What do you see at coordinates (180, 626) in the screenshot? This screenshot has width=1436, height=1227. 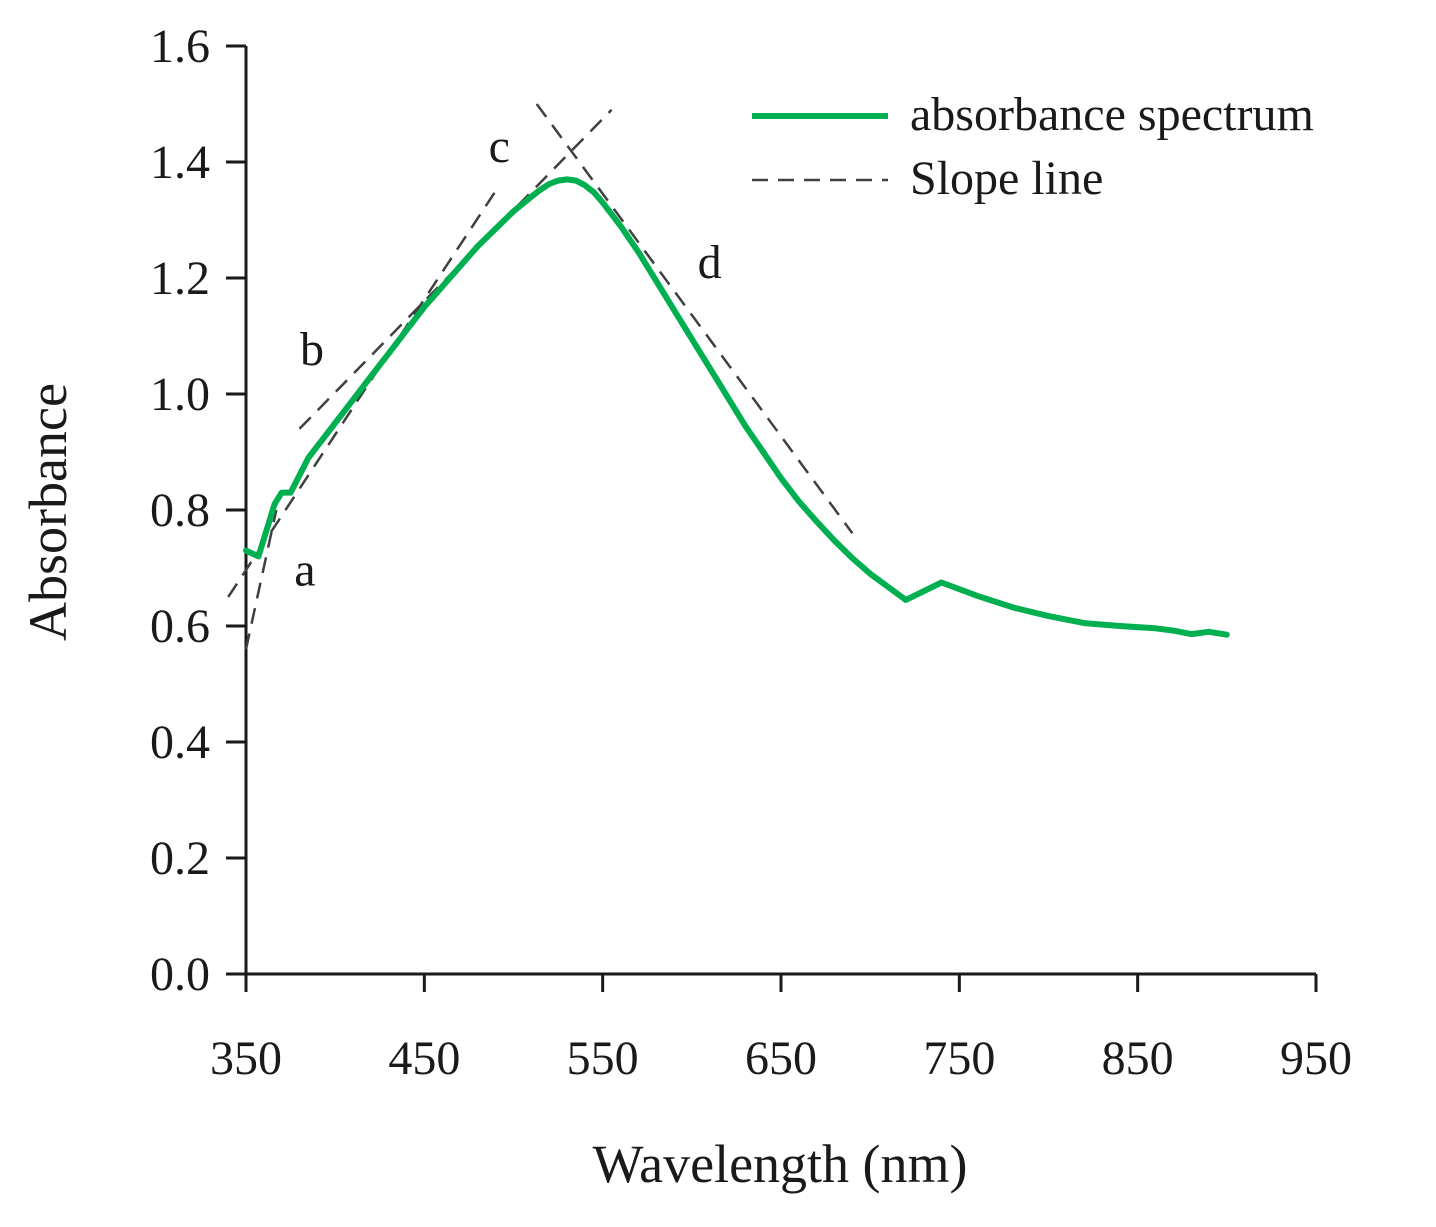 I see `y-tick-label: 0.6` at bounding box center [180, 626].